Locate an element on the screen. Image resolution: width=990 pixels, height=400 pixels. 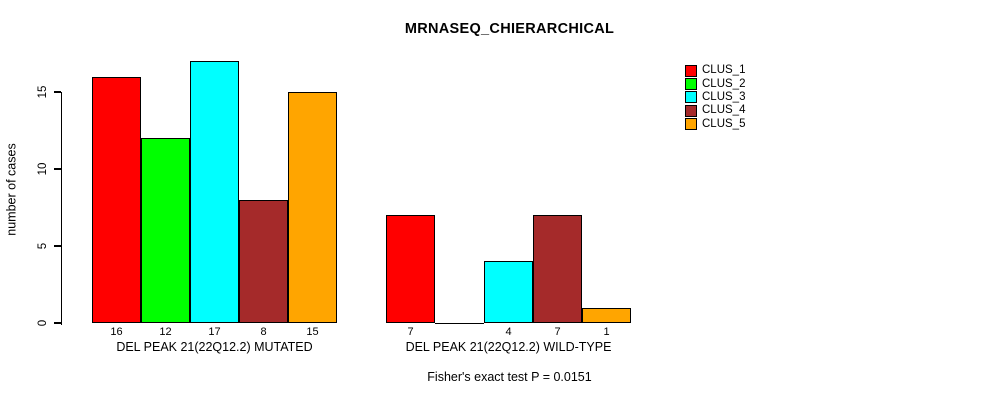
zero-bar-line is located at coordinates (459, 323).